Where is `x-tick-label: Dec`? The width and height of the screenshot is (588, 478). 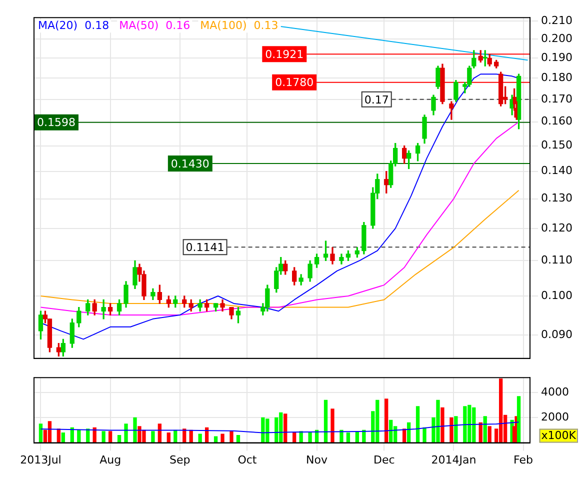
x-tick-label: Dec is located at coordinates (384, 459).